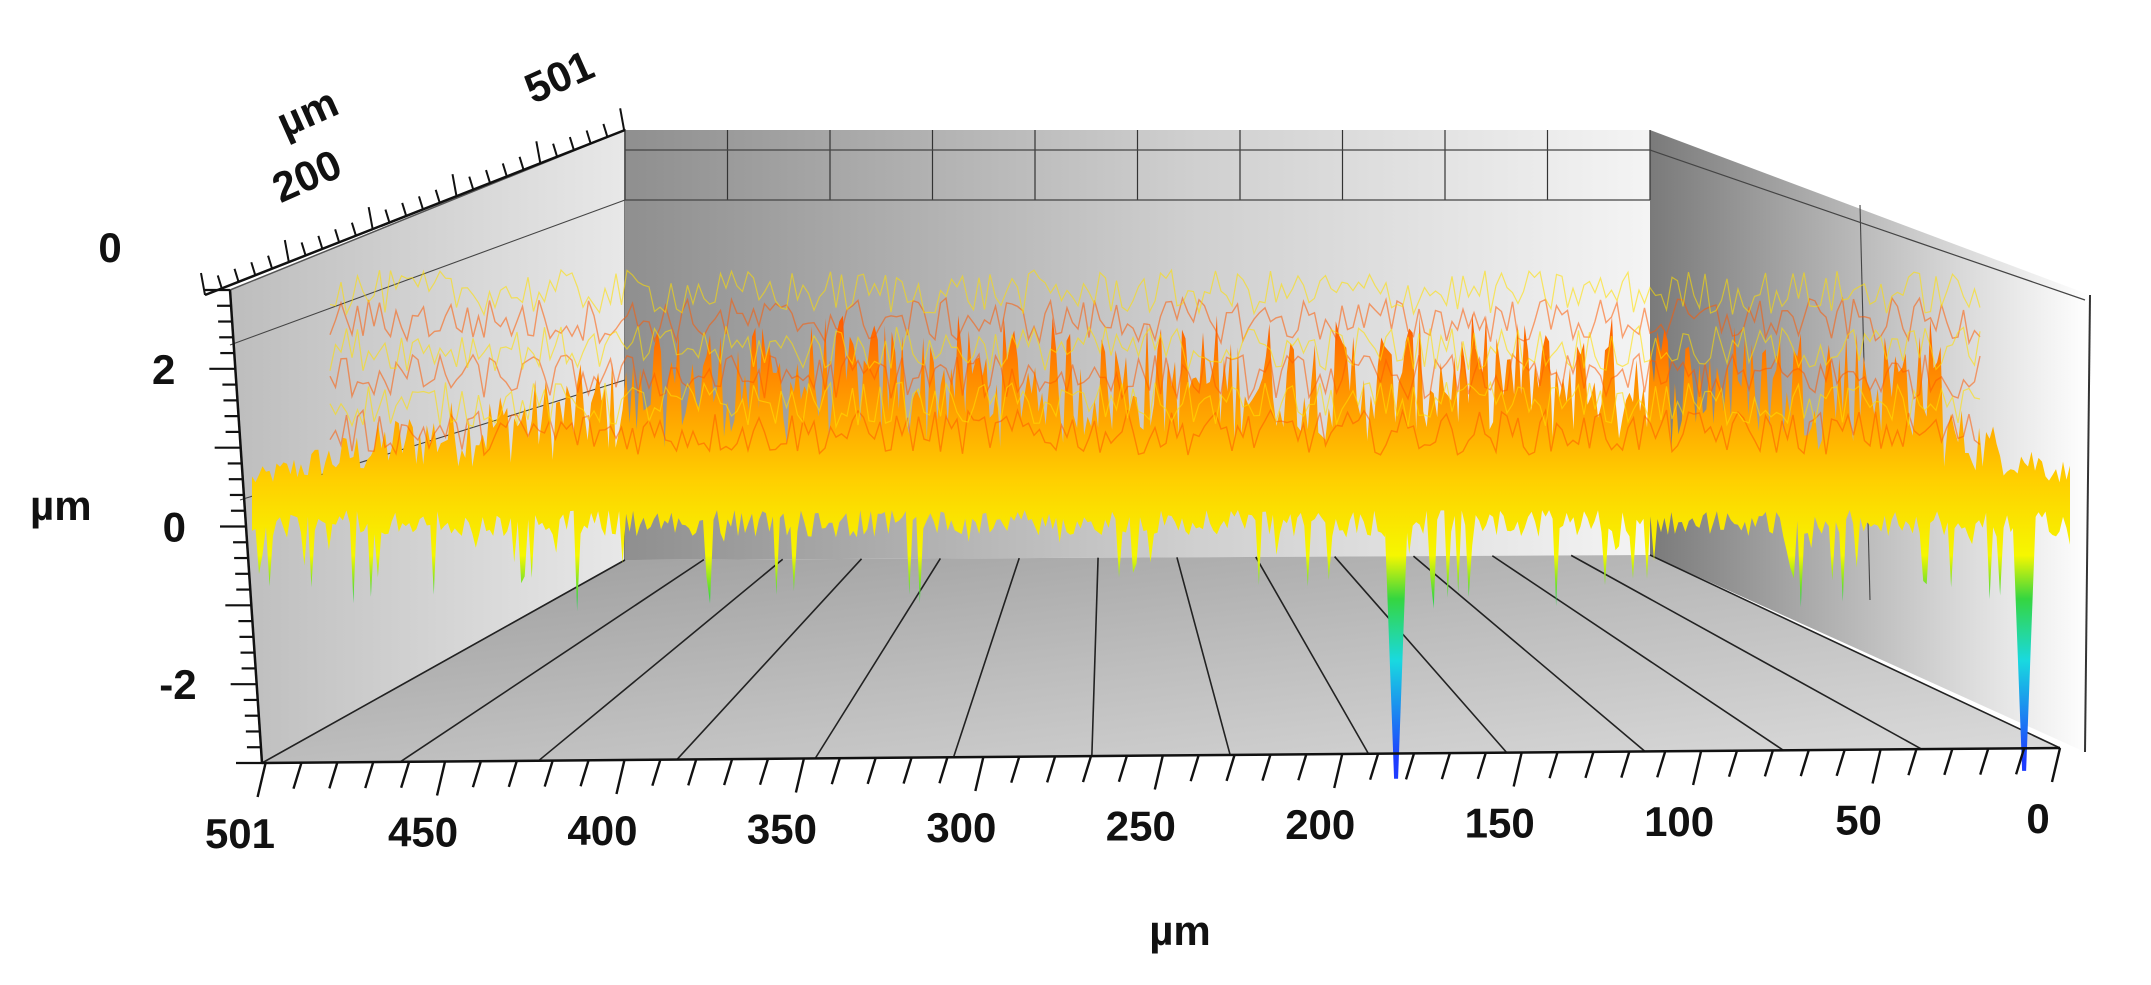 Image resolution: width=2151 pixels, height=985 pixels. Describe the element at coordinates (423, 831) in the screenshot. I see `x-tick-label: 450` at that location.